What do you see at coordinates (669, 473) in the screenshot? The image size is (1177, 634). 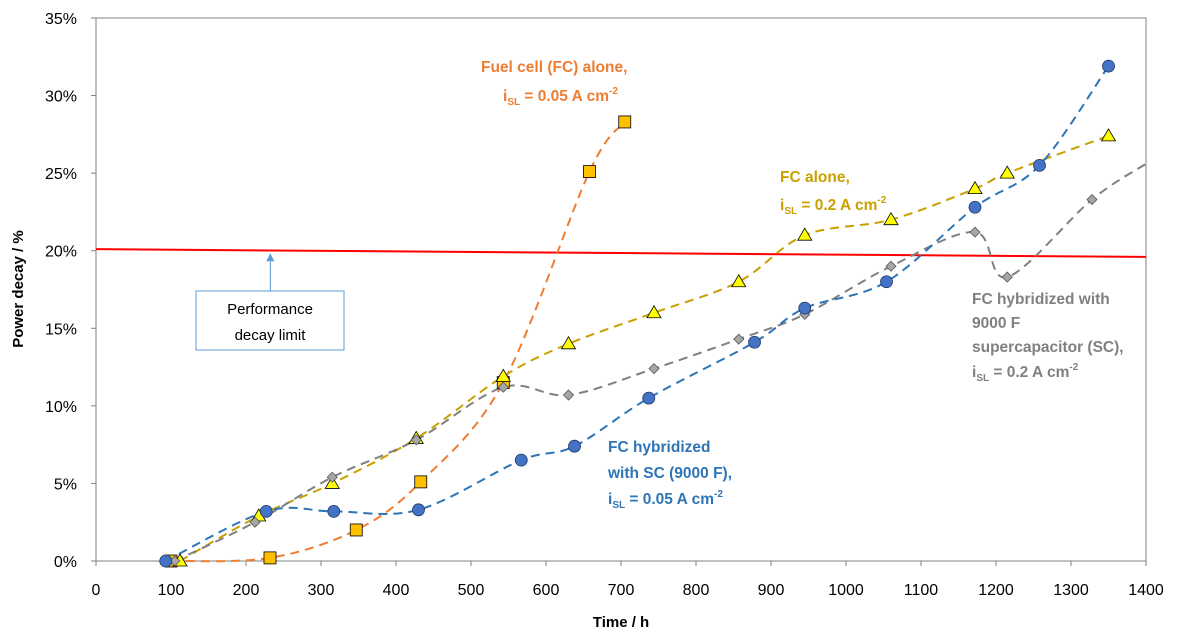 I see `label-fc-hybrid-005-line2: with SC (9000 F),` at bounding box center [669, 473].